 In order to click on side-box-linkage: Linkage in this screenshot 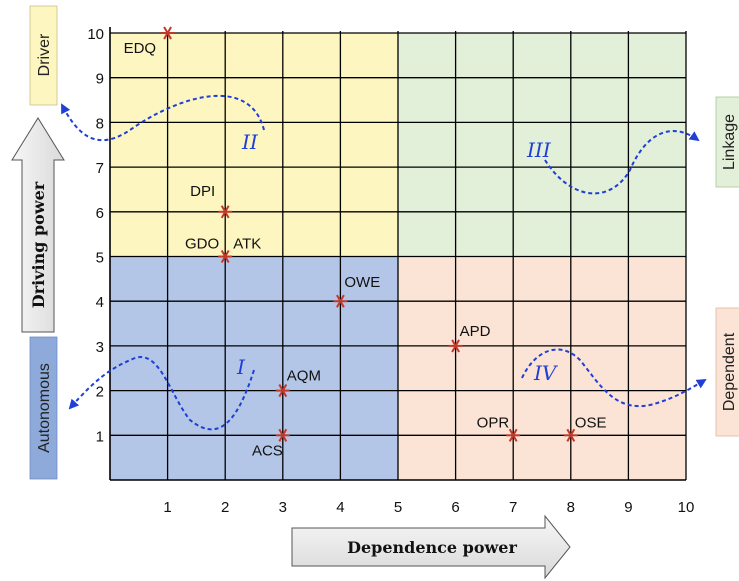, I will do `click(727, 142)`.